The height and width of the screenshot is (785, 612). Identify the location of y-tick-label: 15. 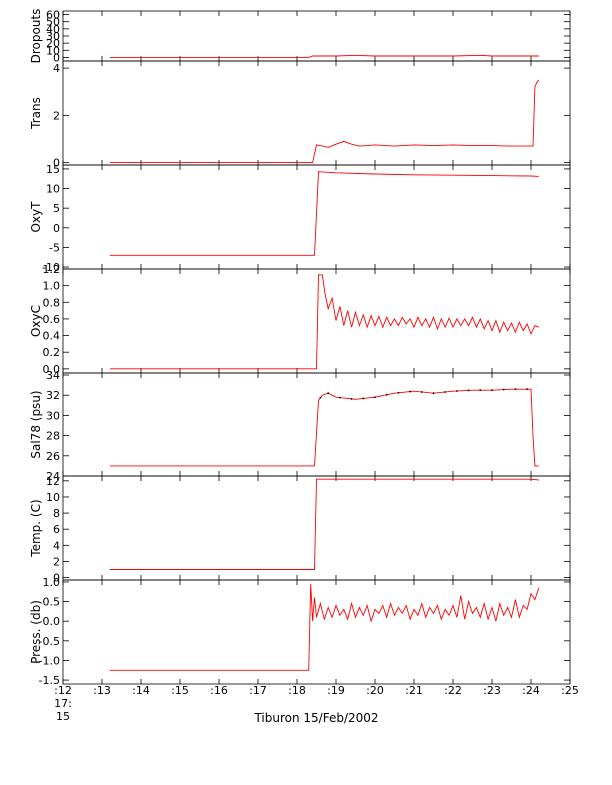
(53, 169).